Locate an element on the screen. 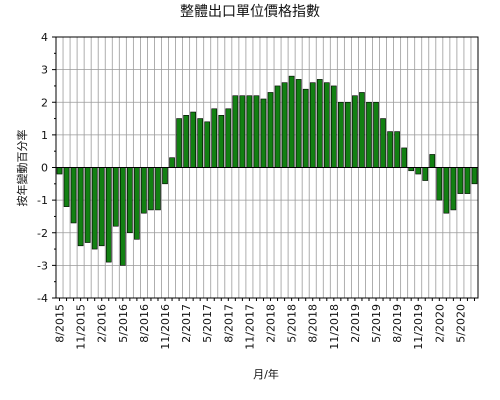 The width and height of the screenshot is (500, 400). x-tick-label: 11/2019 is located at coordinates (418, 327).